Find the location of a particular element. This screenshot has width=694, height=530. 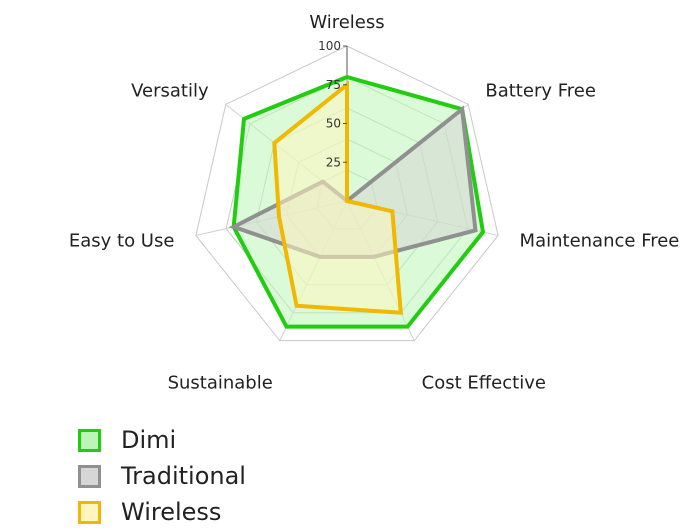

axis-label-cost-effective: Cost Effective is located at coordinates (484, 382).